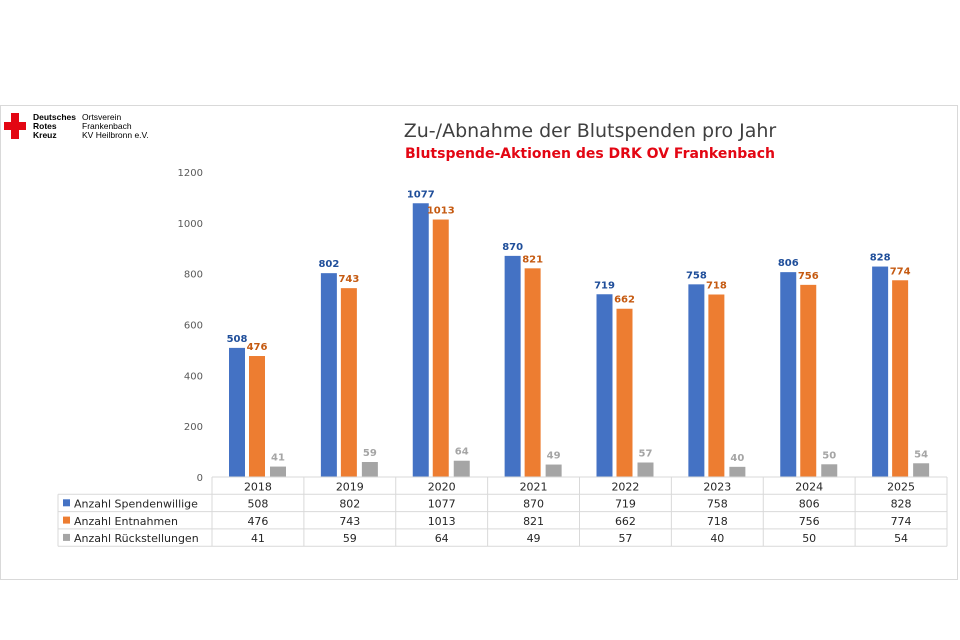  What do you see at coordinates (54, 117) in the screenshot?
I see `logo-text: Deutsches` at bounding box center [54, 117].